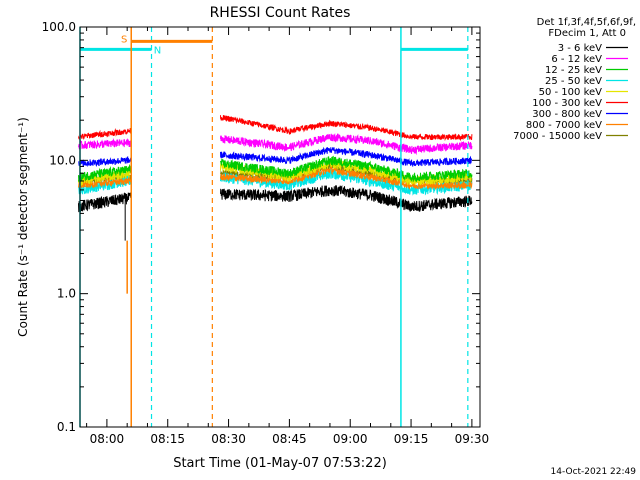  What do you see at coordinates (157, 50) in the screenshot?
I see `saa-flag-label: N` at bounding box center [157, 50].